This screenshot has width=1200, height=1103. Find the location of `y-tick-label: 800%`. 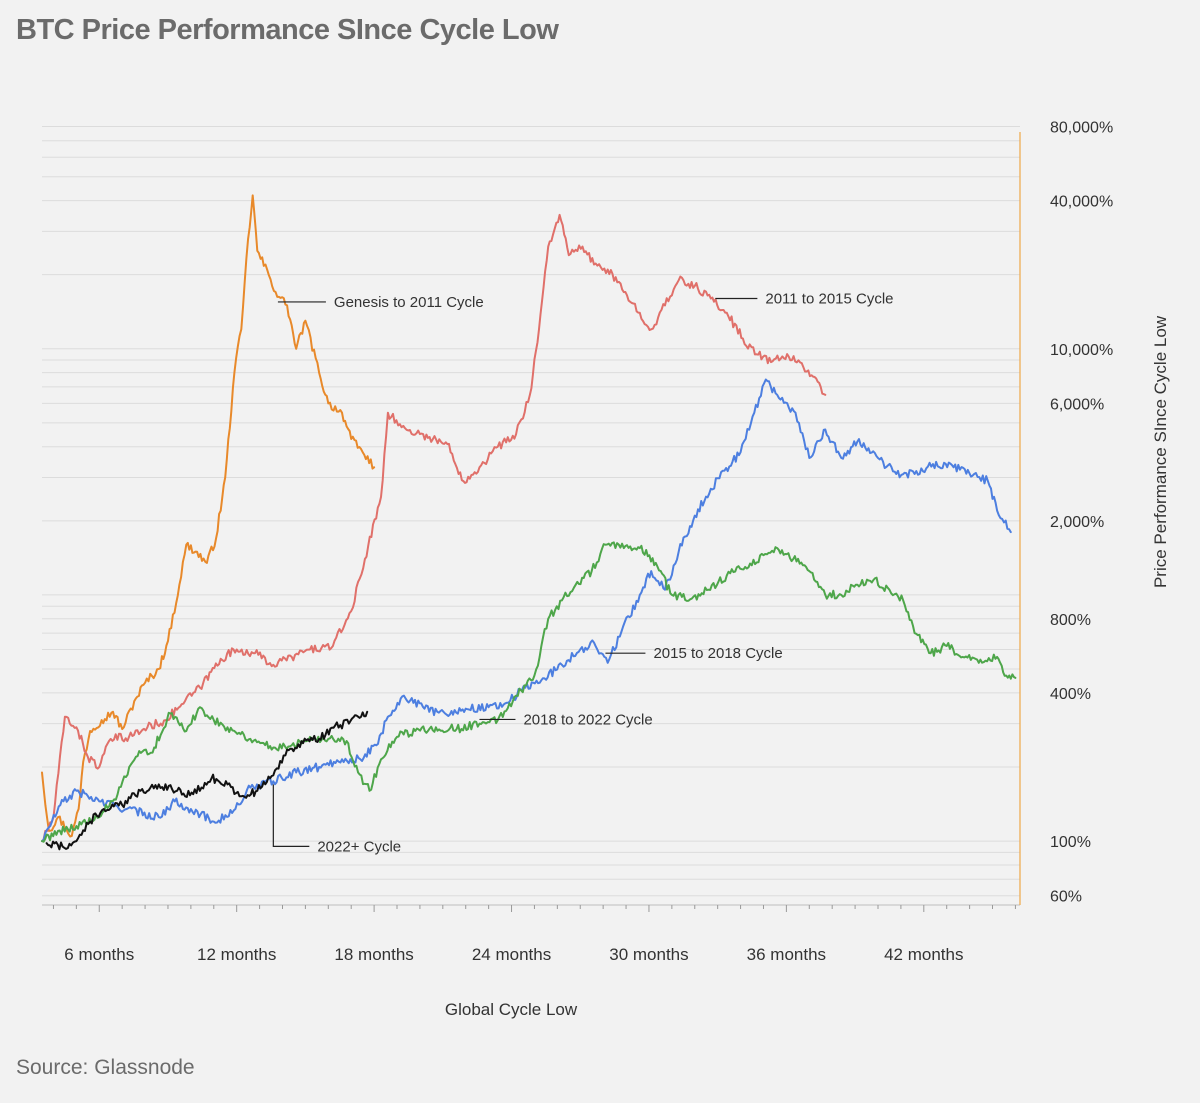

y-tick-label: 800% is located at coordinates (1070, 620).